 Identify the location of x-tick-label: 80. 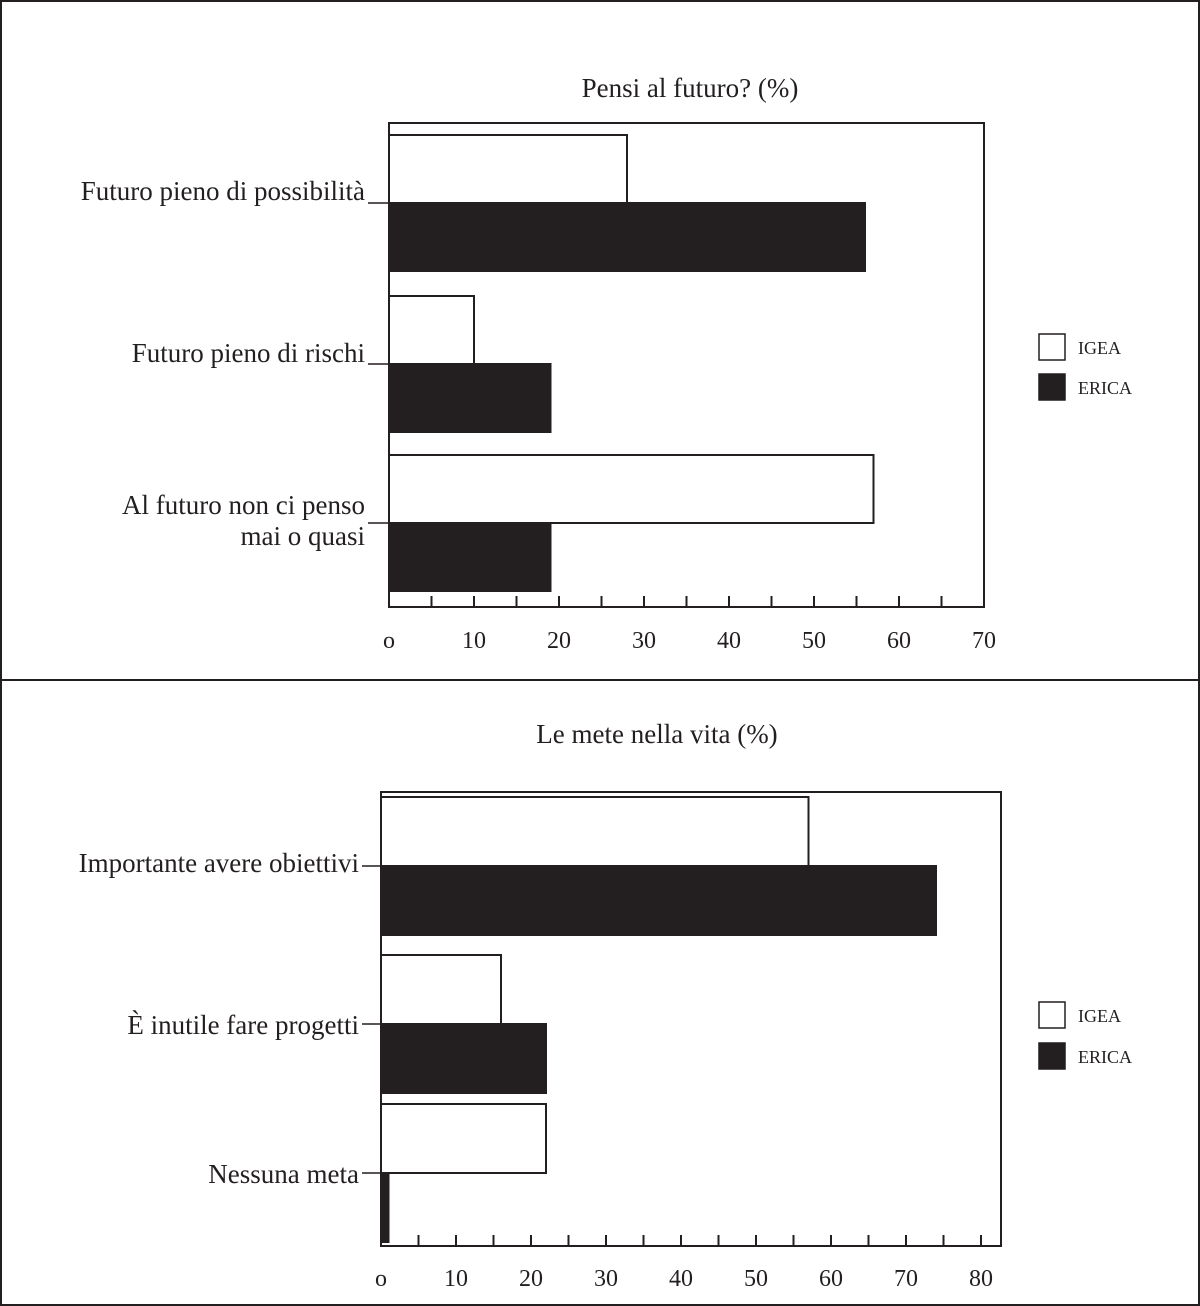
(981, 1279).